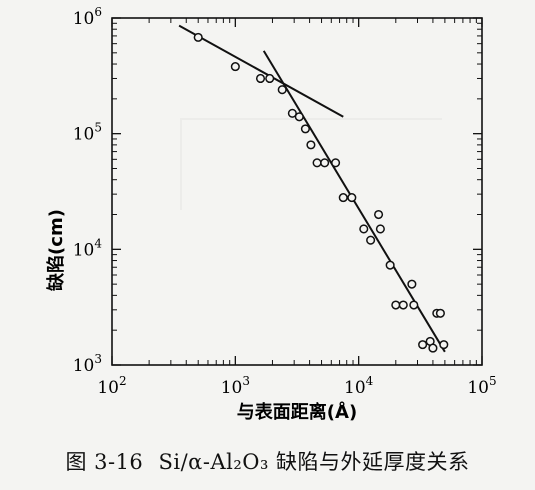  What do you see at coordinates (87, 17) in the screenshot?
I see `y-tick-label: 10⁶` at bounding box center [87, 17].